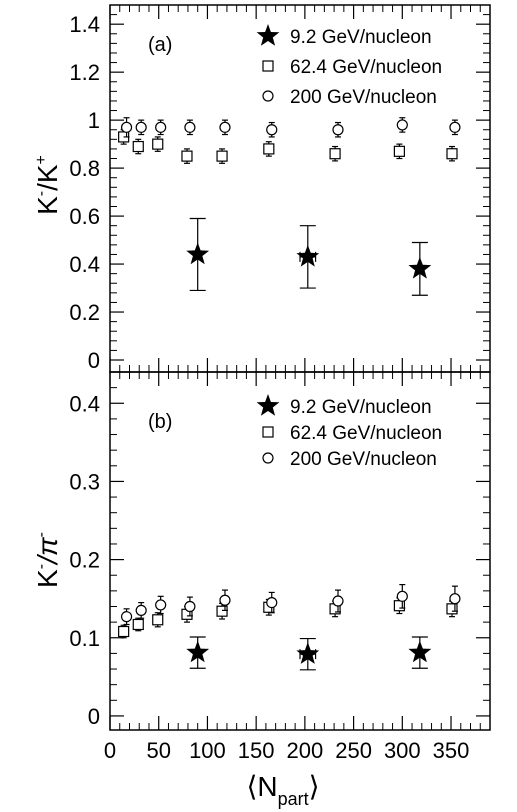  What do you see at coordinates (207, 750) in the screenshot?
I see `x-tick-label: 100` at bounding box center [207, 750].